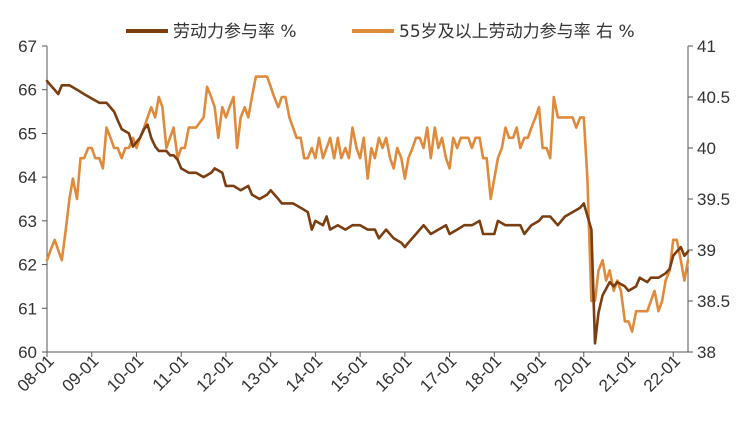 This screenshot has width=751, height=426. Describe the element at coordinates (380, 32) in the screenshot. I see `legend: 劳动力参与率 % 55岁及以上劳动力参与率 右 %` at that location.